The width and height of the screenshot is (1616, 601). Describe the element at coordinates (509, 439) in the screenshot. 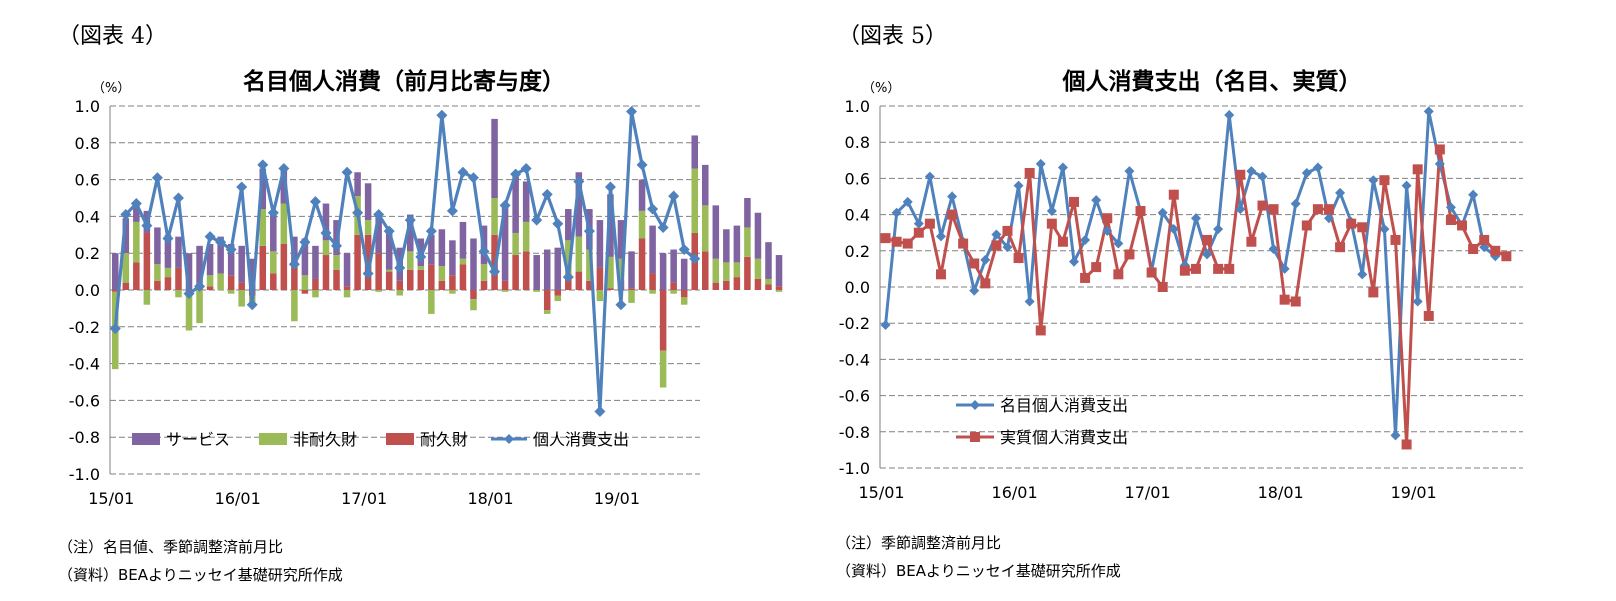

I see `legend-marker` at that location.